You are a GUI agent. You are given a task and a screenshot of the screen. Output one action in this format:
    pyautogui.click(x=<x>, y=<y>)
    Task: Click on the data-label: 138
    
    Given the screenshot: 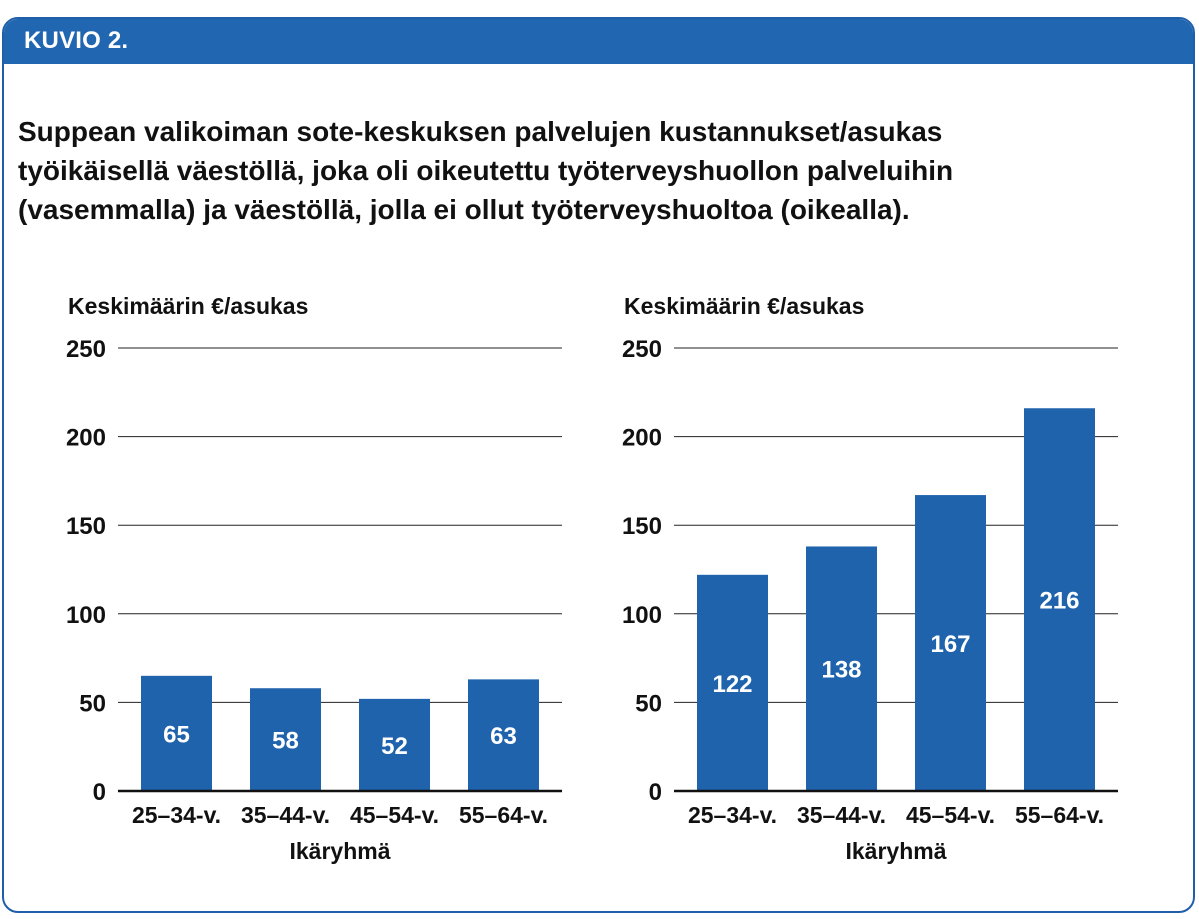 What is the action you would take?
    pyautogui.click(x=841, y=670)
    